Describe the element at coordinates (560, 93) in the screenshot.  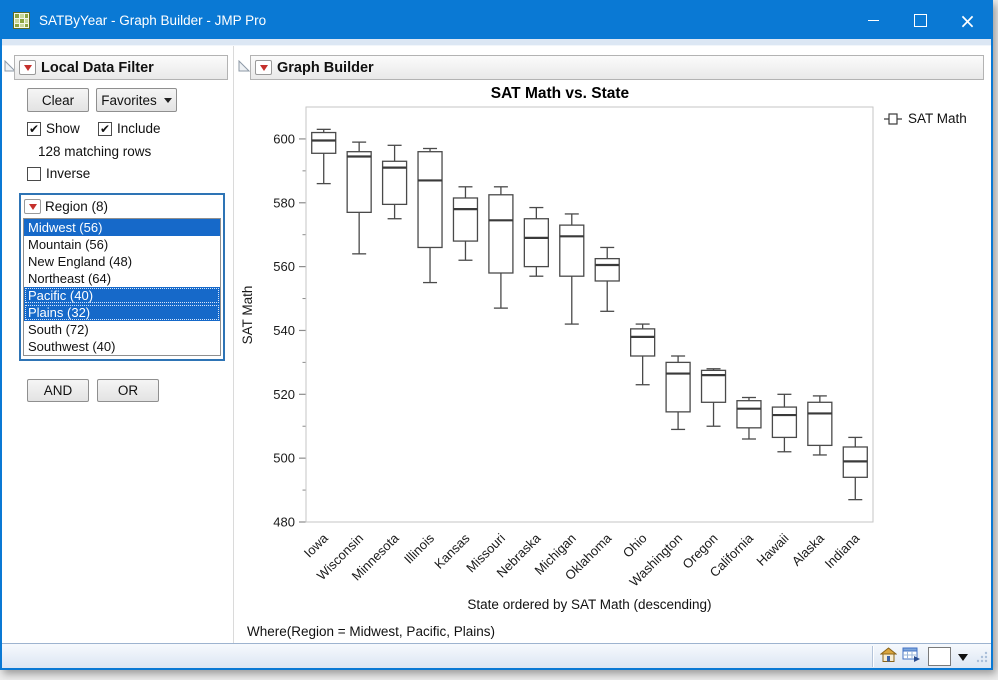
I see `chart-title: SAT Math vs. State` at that location.